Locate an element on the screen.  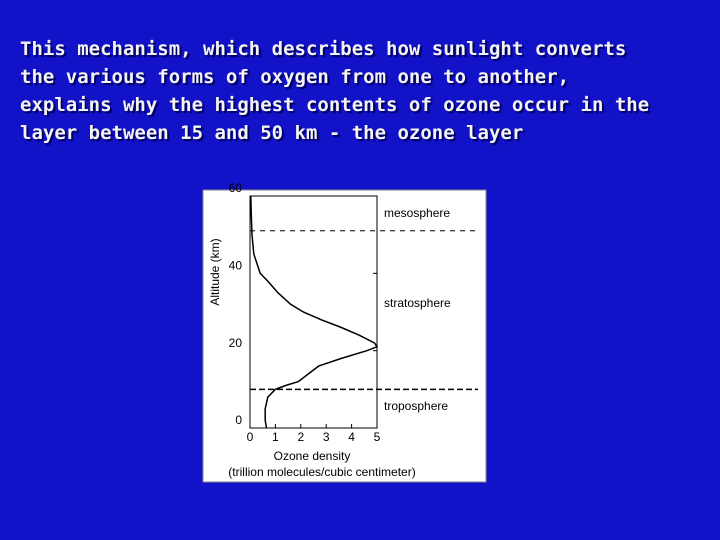
y-tick-label: 0 is located at coordinates (238, 420).